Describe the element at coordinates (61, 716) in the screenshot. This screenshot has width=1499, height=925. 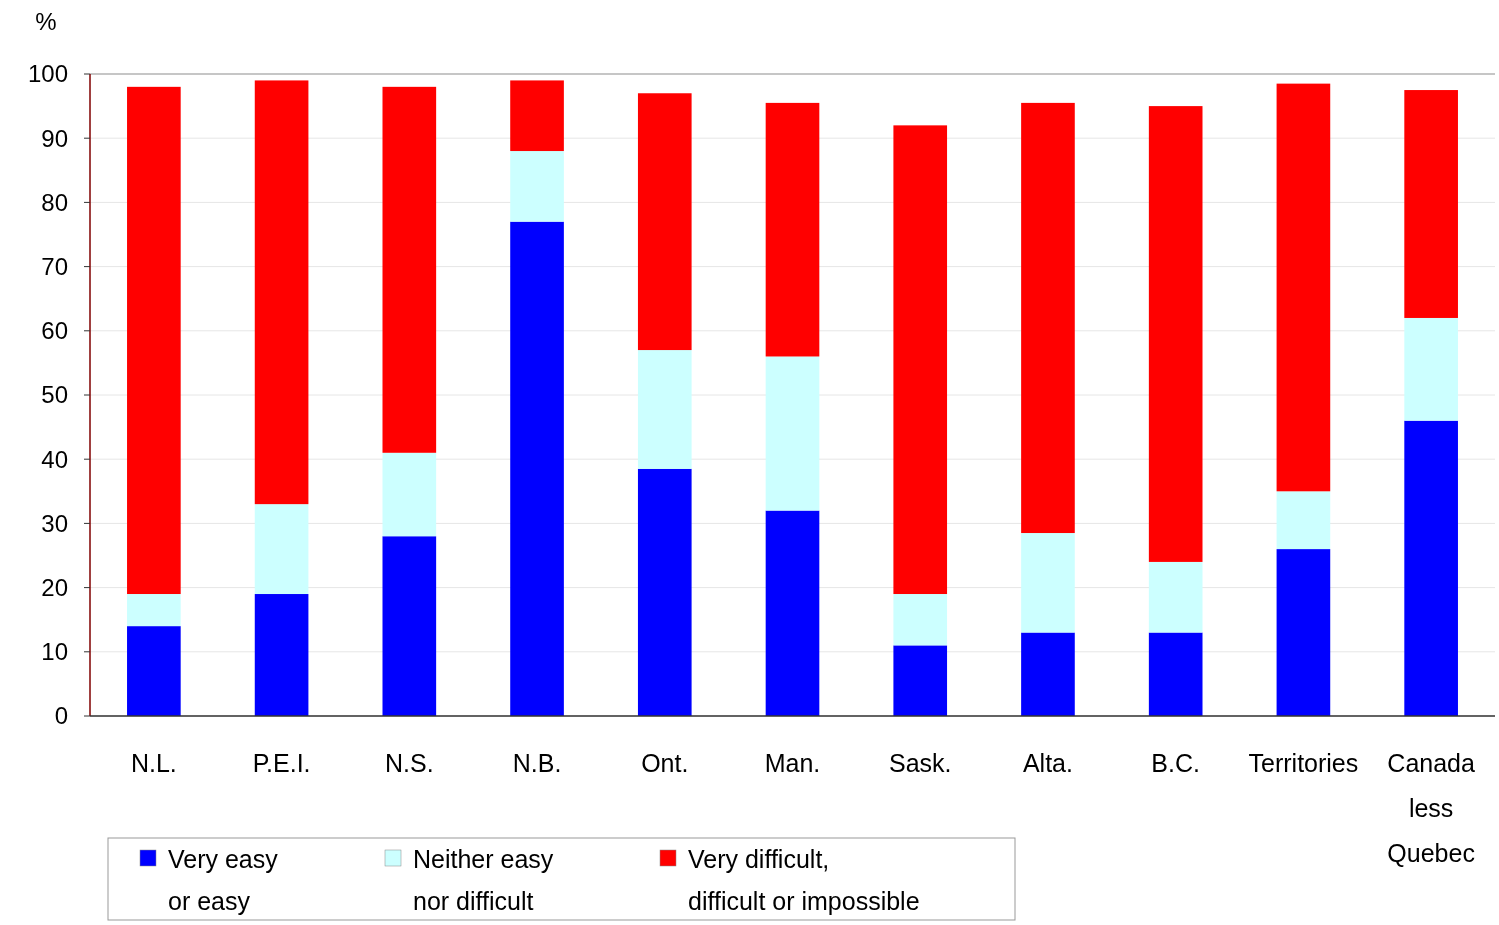
I see `y-tick-label: 0` at that location.